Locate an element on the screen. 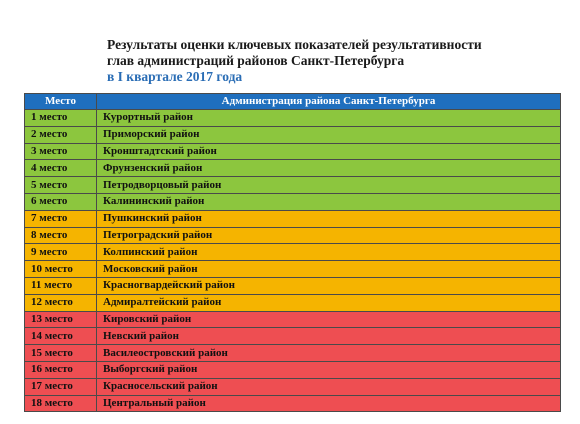 The width and height of the screenshot is (580, 424). district-cell: Кронштадтский район is located at coordinates (328, 151).